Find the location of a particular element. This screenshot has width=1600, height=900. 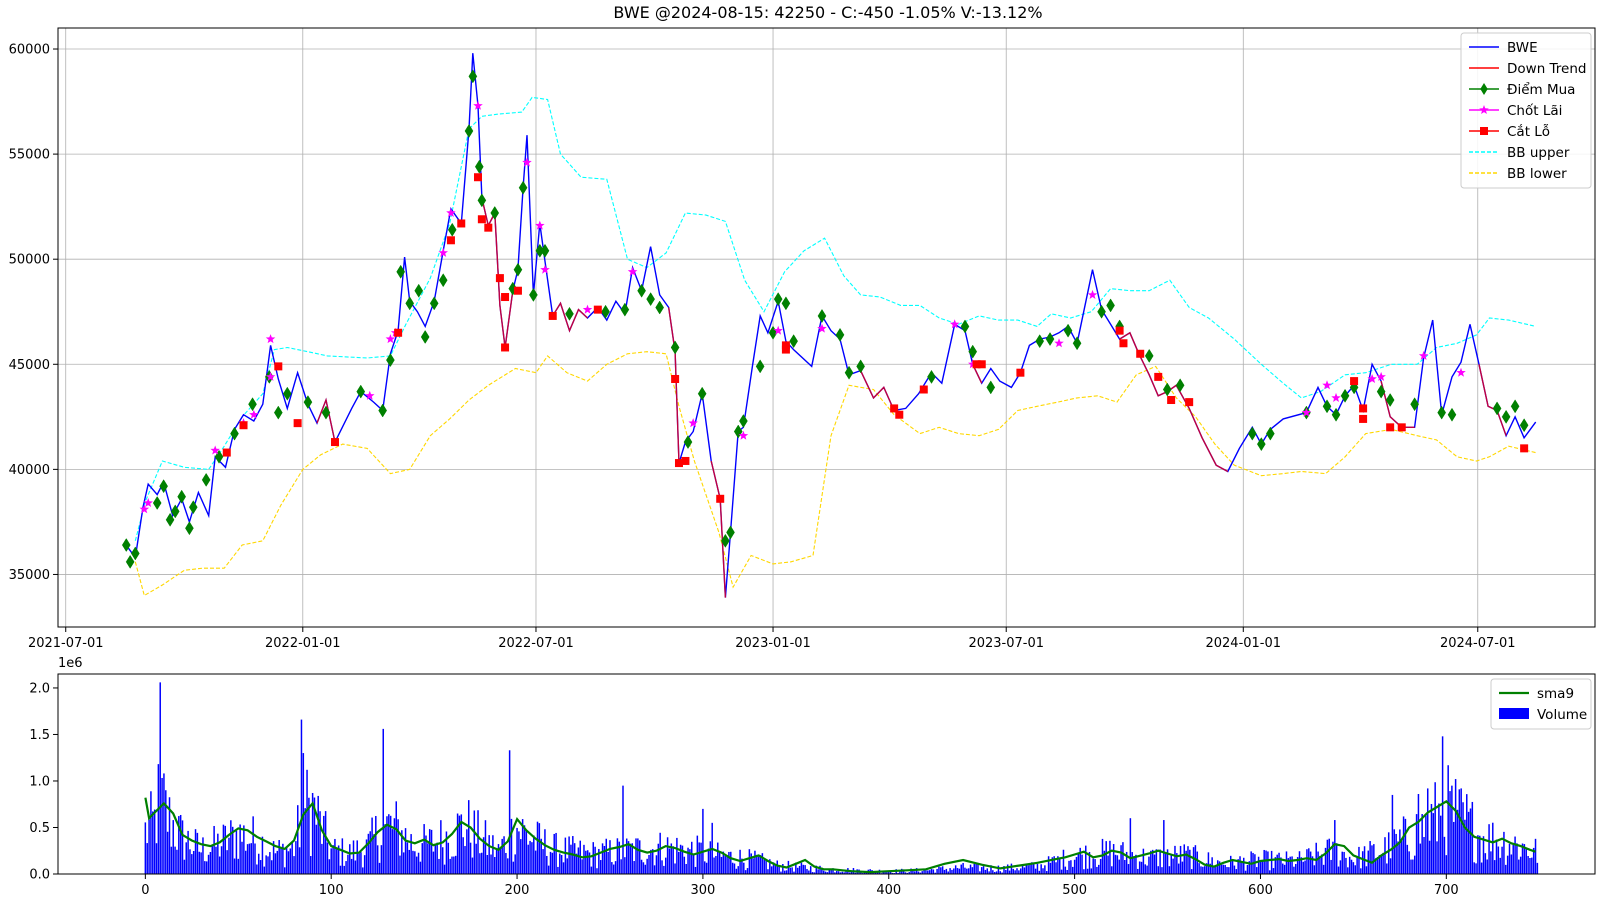

price-y-tick-label: 55000 is located at coordinates (29, 155).